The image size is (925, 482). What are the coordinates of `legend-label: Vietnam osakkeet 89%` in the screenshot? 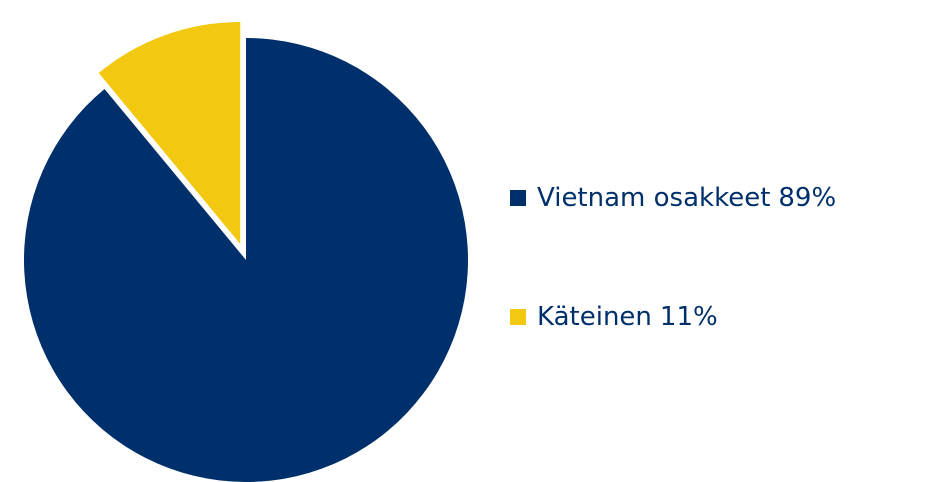 It's located at (686, 198).